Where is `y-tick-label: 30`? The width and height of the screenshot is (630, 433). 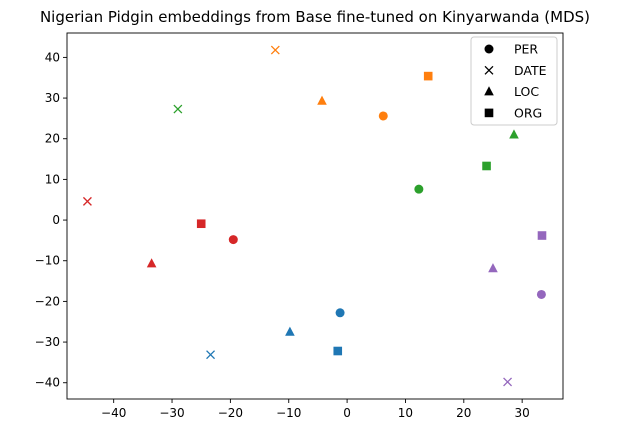 y-tick-label: 30 is located at coordinates (52, 98).